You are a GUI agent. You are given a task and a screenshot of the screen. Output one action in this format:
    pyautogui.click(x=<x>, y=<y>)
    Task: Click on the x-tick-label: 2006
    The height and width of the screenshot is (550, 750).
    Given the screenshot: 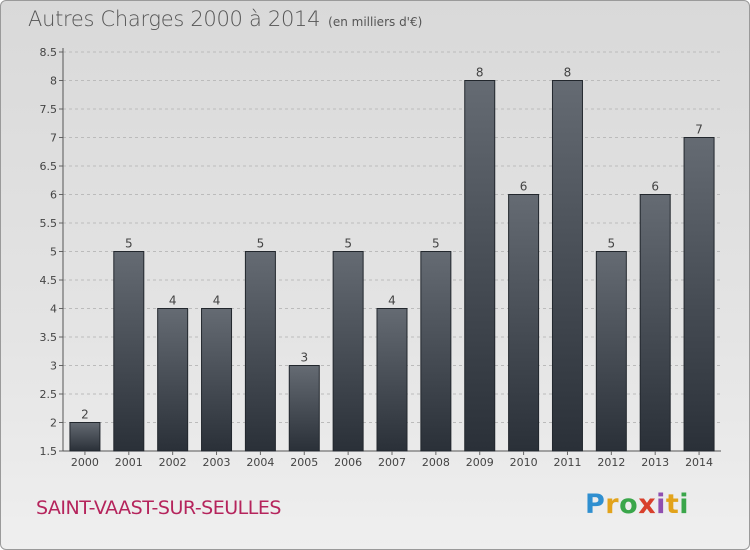 What is the action you would take?
    pyautogui.click(x=348, y=462)
    